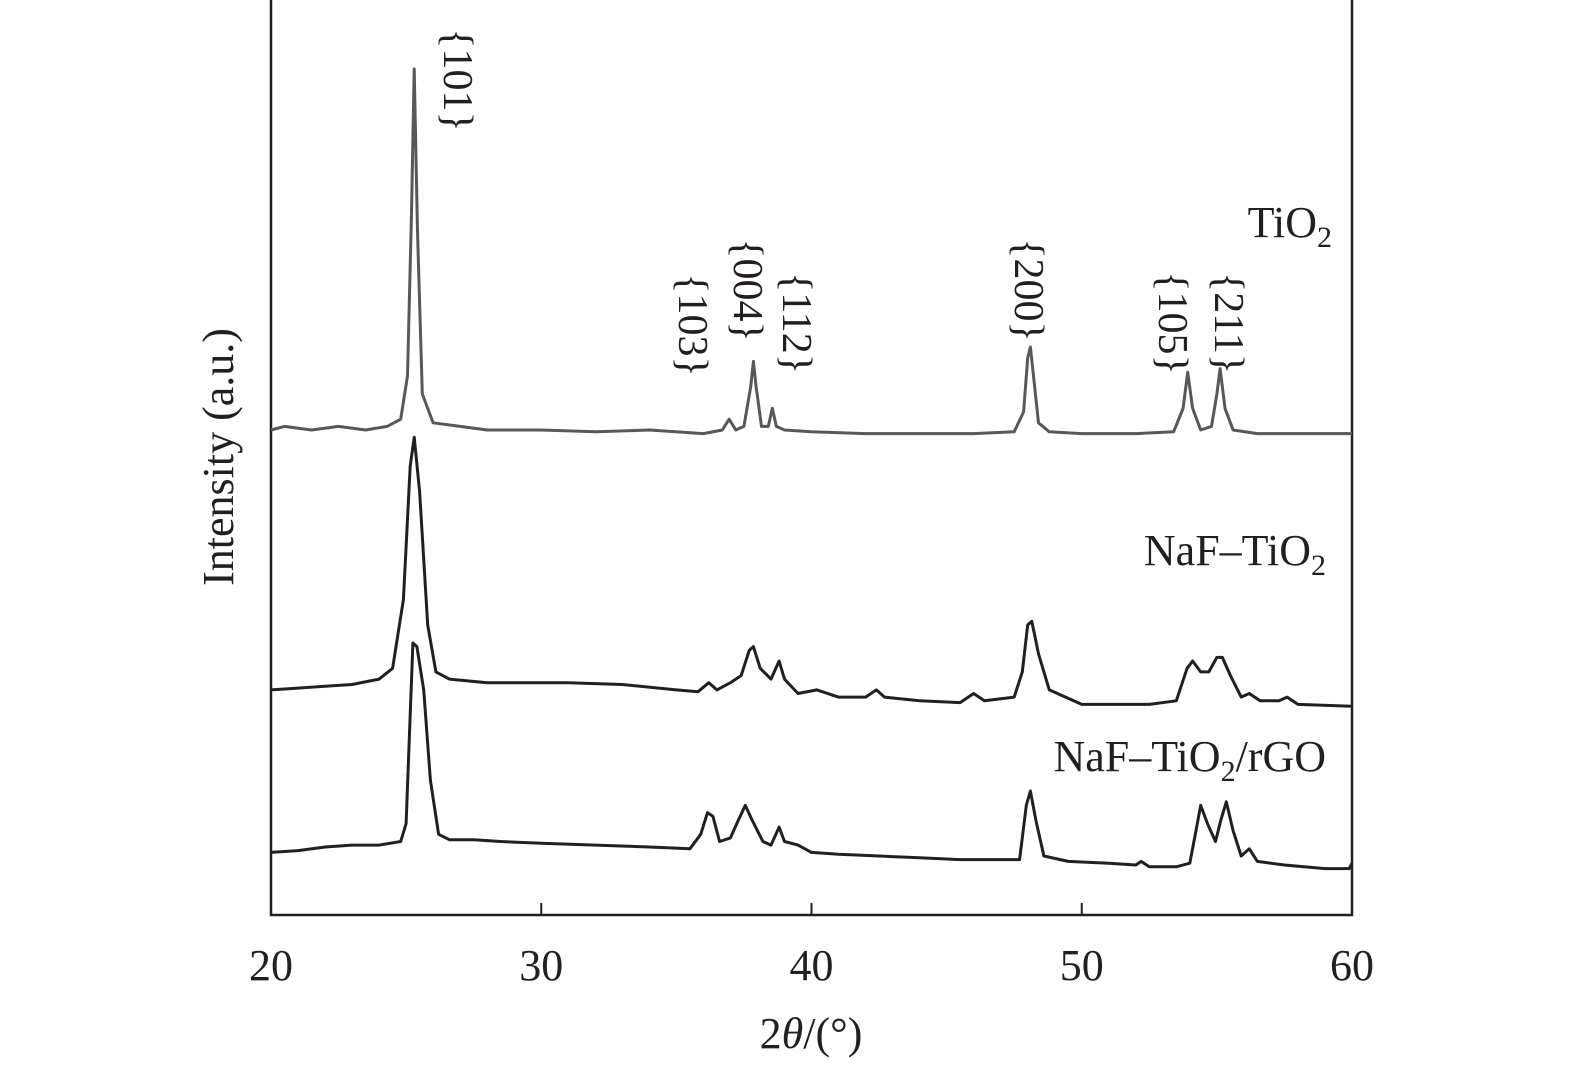 This screenshot has width=1575, height=1075. What do you see at coordinates (793, 1033) in the screenshot?
I see `x-axis-title-symbol: θ` at bounding box center [793, 1033].